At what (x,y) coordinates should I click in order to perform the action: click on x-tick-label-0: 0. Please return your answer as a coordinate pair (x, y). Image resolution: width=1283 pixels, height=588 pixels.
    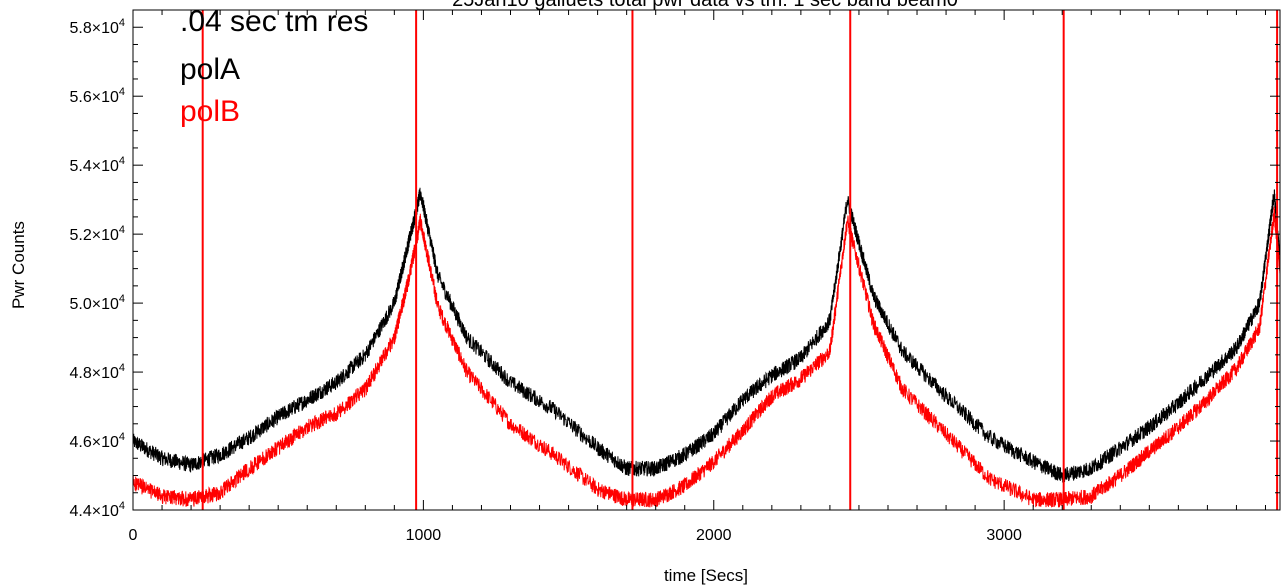
    Looking at the image, I should click on (133, 535).